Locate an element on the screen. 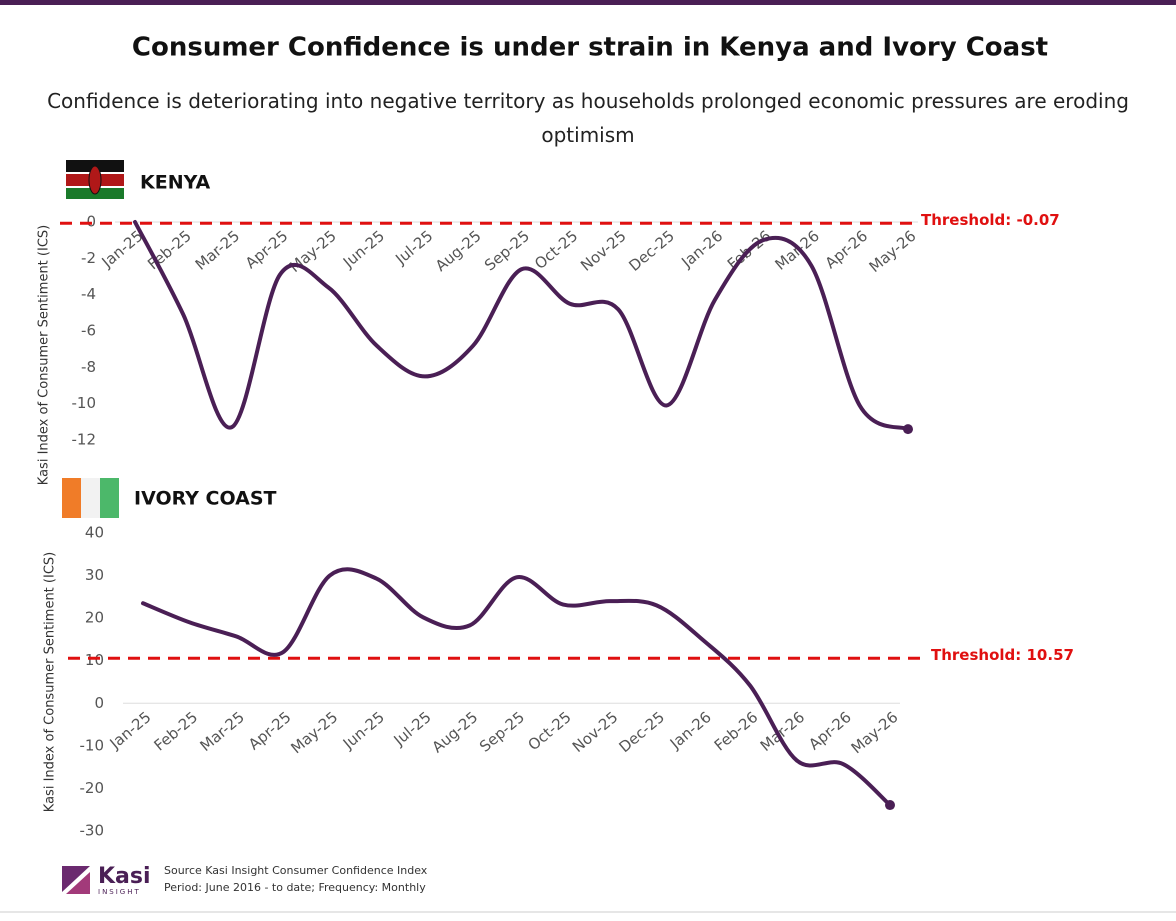 This screenshot has height=921, width=1176. y-tick-label: -8 is located at coordinates (88, 367).